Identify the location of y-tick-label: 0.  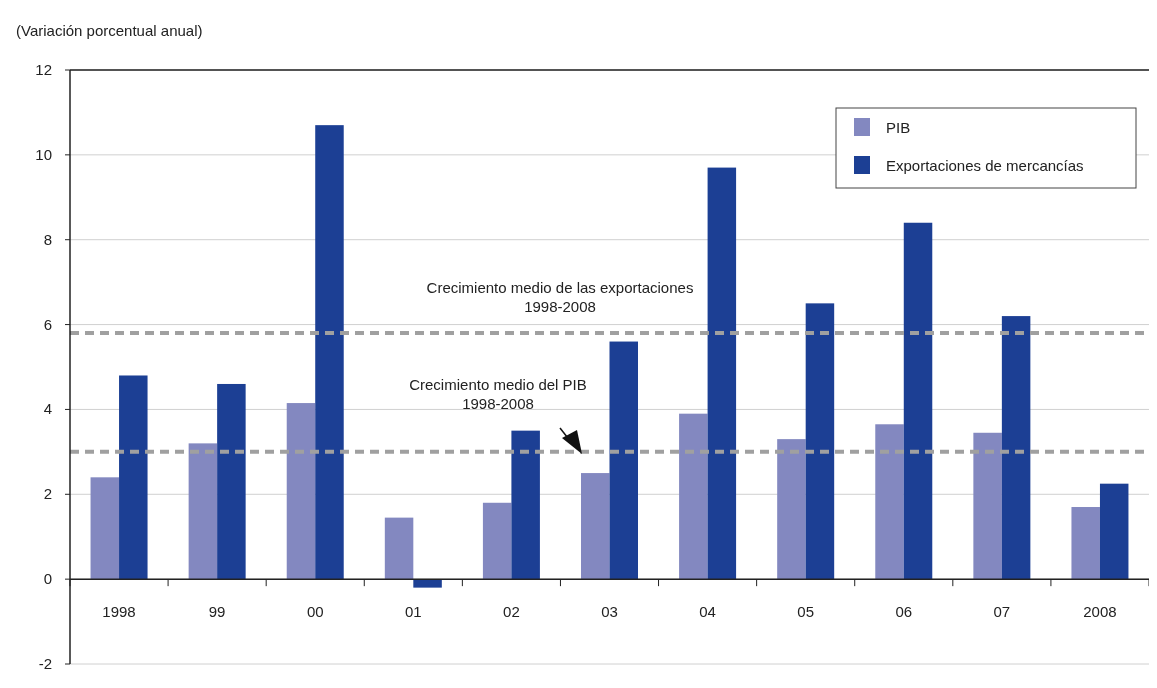
(47, 579).